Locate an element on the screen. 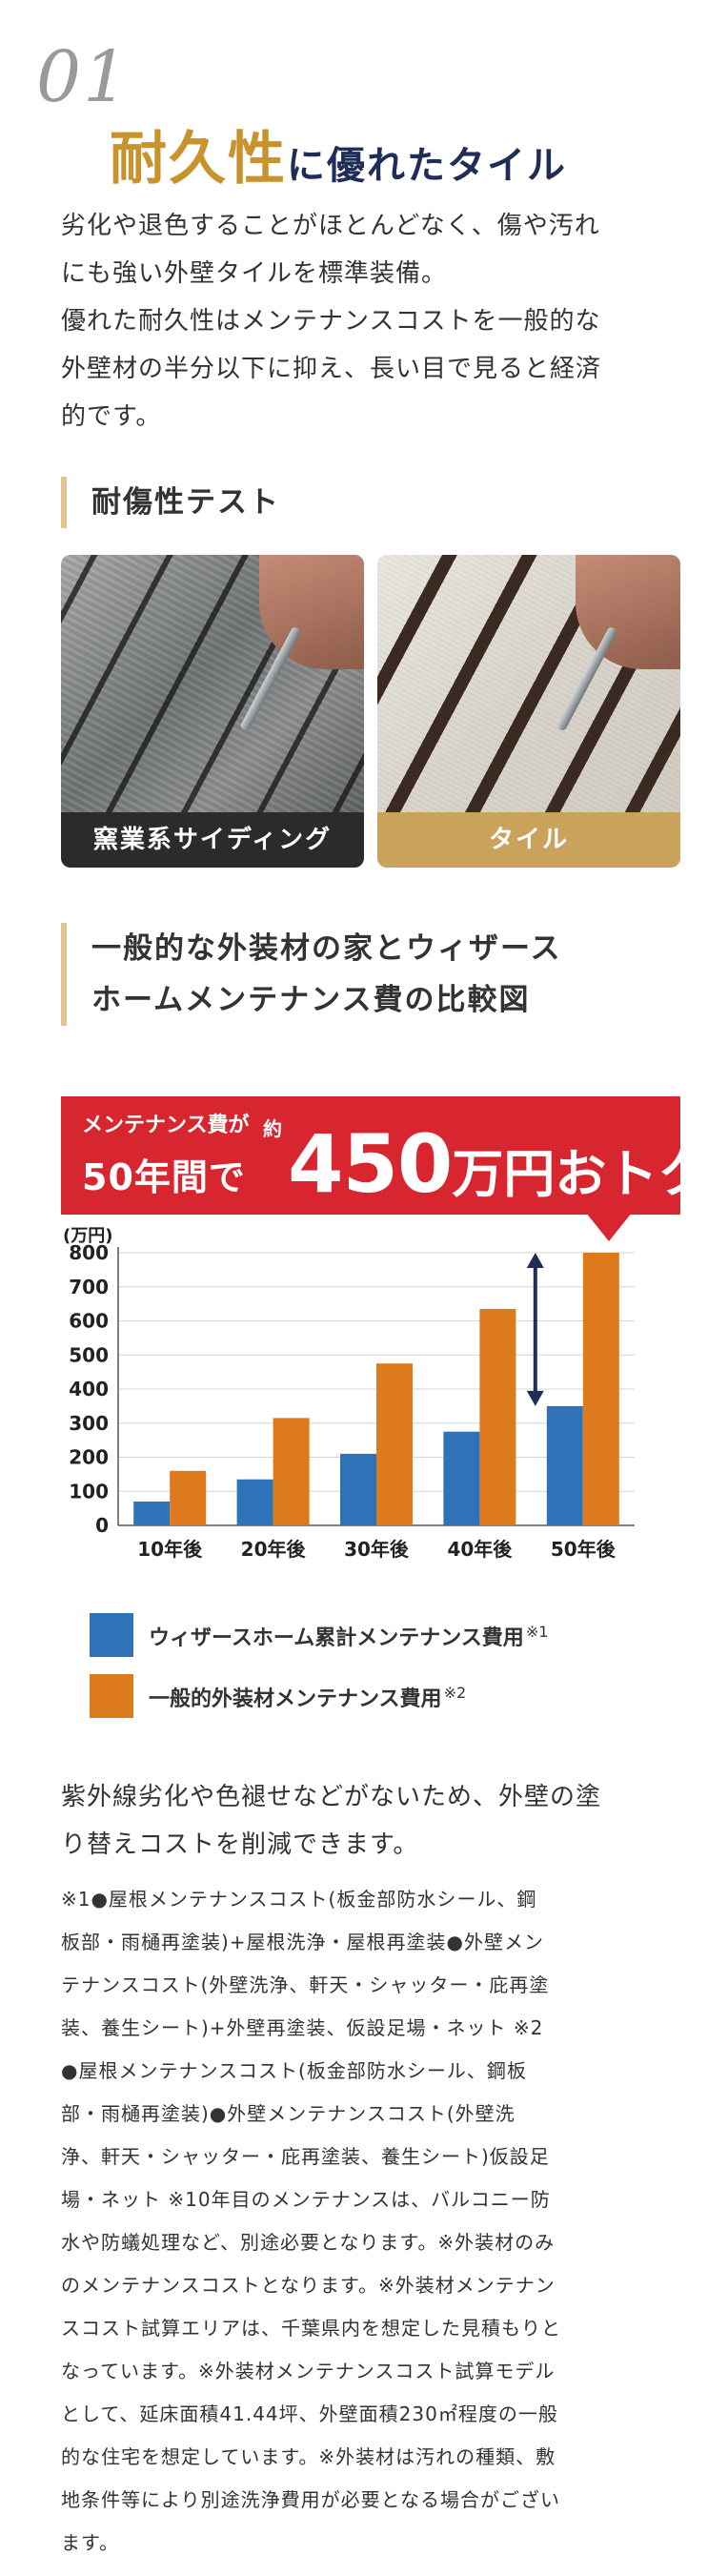 This screenshot has width=728, height=2576. x-tick-label: 50年後 is located at coordinates (584, 1550).